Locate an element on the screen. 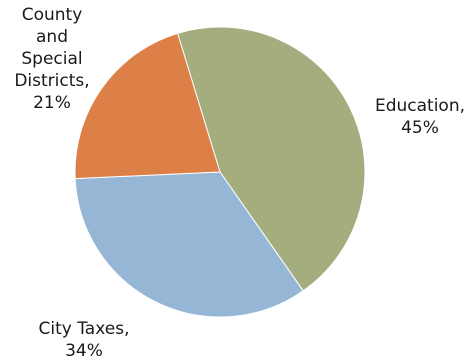 This screenshot has width=474, height=362. county-label-line-5: 21% is located at coordinates (52, 103).